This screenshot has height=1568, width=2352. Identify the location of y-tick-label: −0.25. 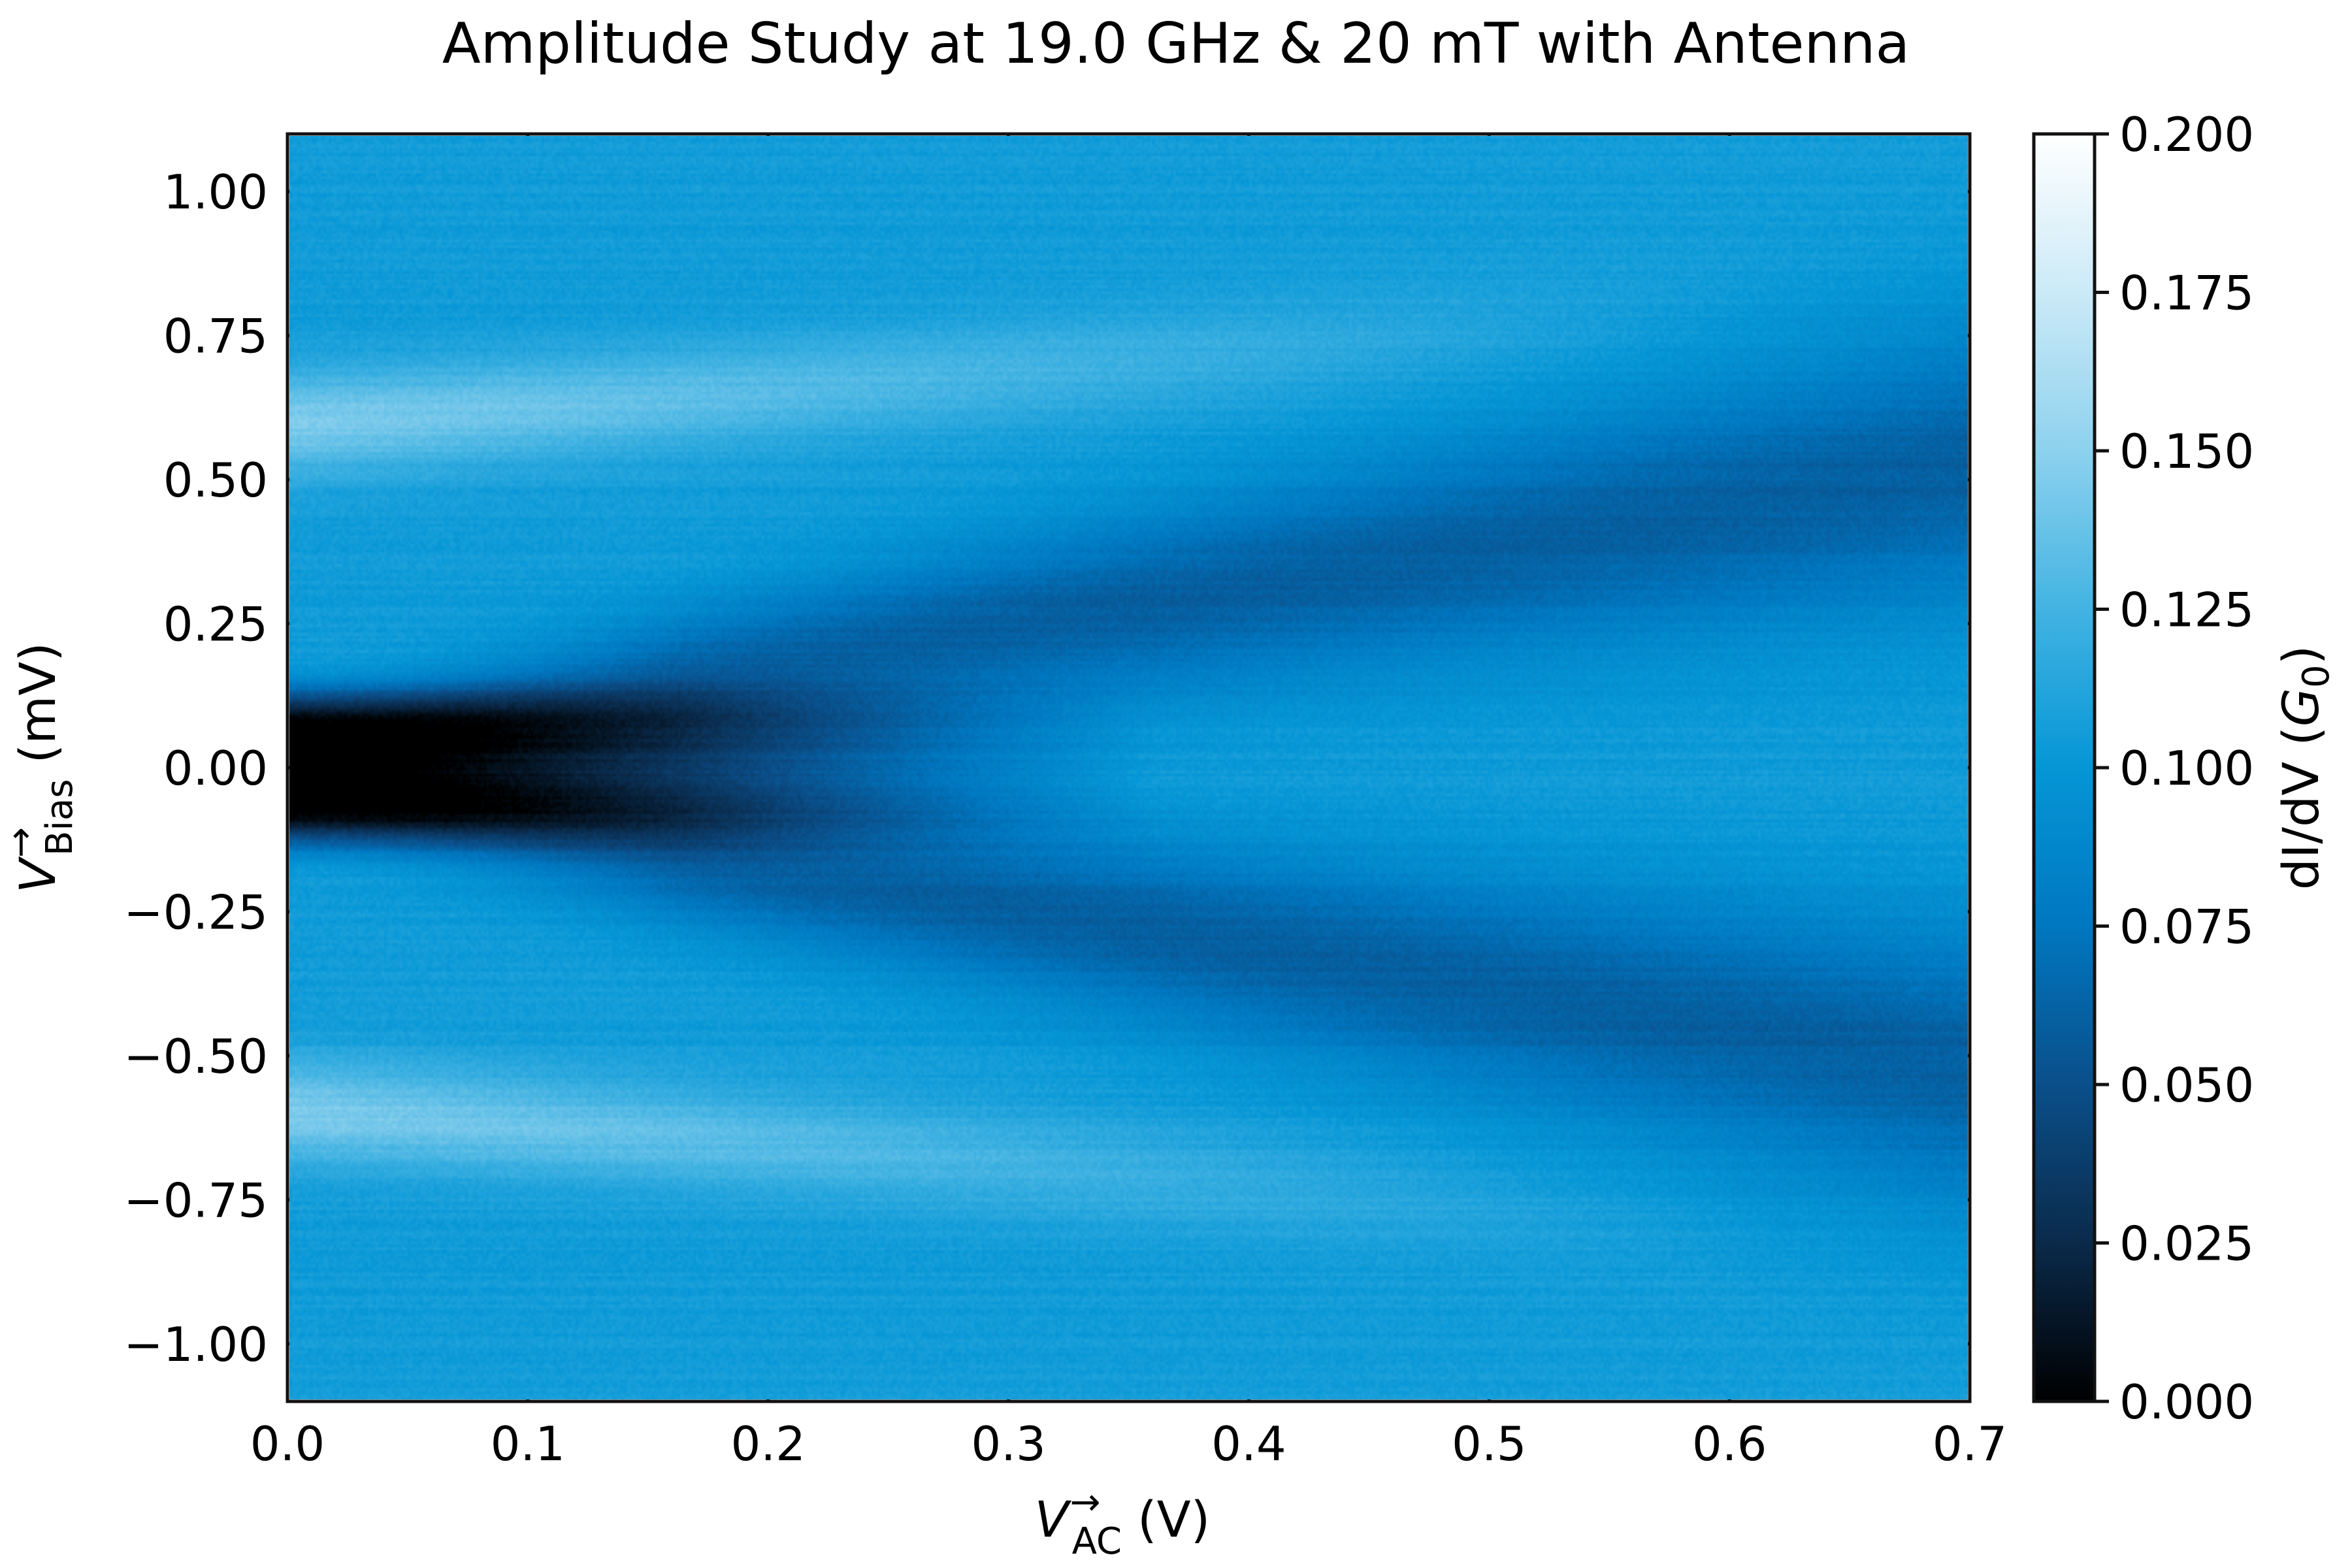
(195, 912).